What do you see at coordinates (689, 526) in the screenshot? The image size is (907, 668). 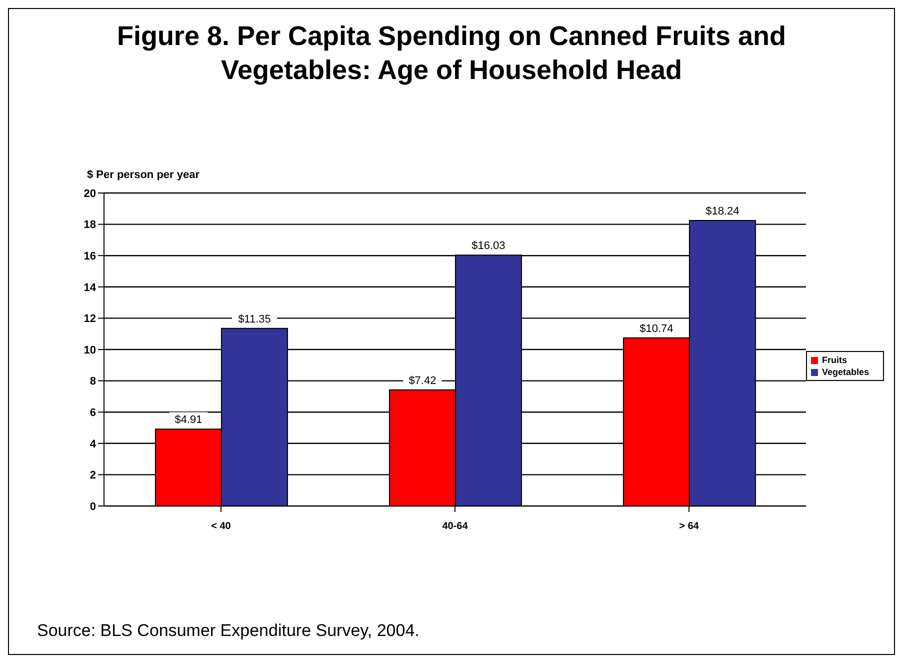 I see `x-tick-label: > 64` at bounding box center [689, 526].